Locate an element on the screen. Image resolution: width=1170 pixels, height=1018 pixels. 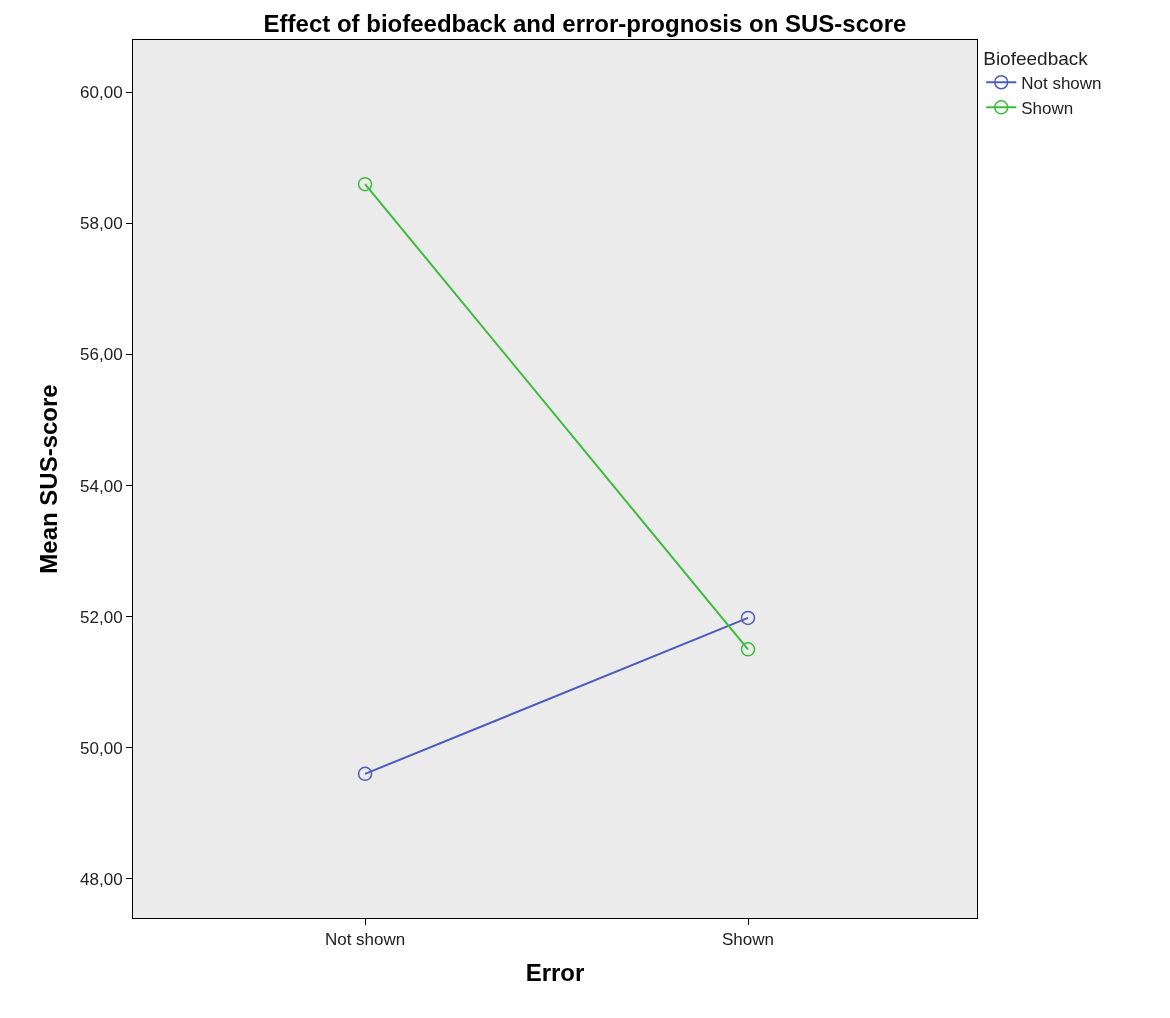
y-tick-label: 50,00 is located at coordinates (101, 748).